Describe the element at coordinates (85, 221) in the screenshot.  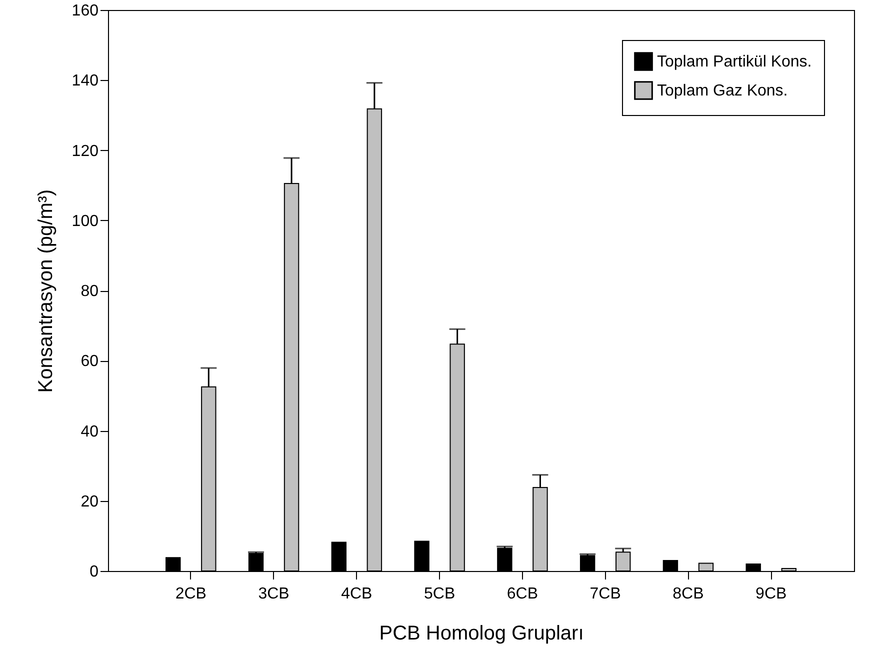
I see `y-tick-label: 100` at that location.